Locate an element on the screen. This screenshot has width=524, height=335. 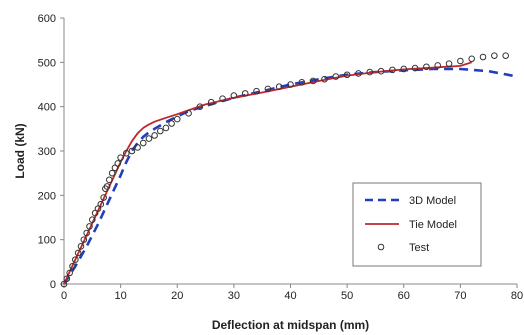
legend: 3D Model Tie Model Test is located at coordinates (417, 224).